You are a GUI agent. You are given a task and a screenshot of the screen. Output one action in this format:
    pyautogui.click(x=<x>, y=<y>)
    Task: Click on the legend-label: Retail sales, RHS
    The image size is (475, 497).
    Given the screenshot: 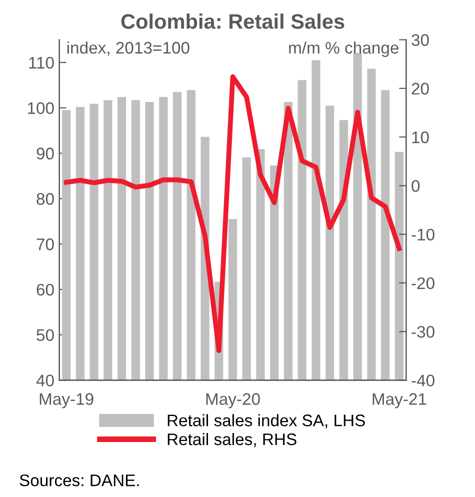 What is the action you would take?
    pyautogui.click(x=232, y=440)
    